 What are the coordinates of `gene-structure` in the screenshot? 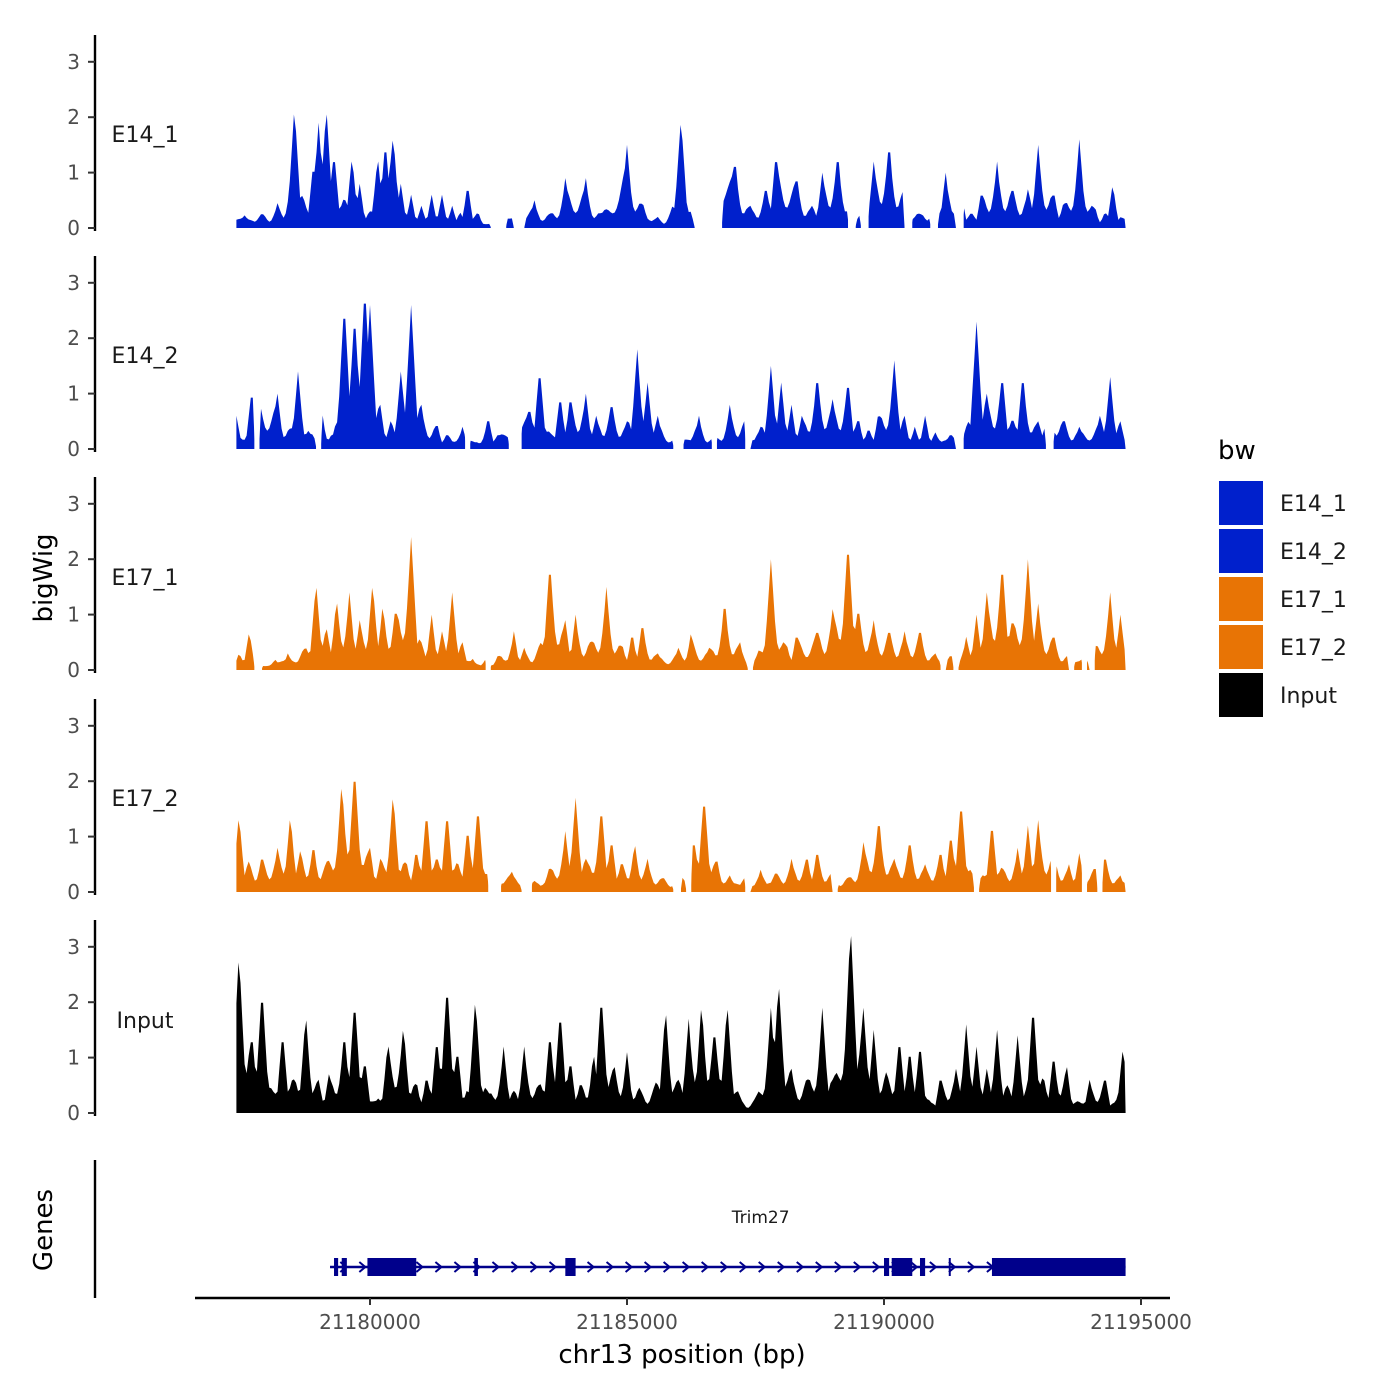 It's located at (728, 1267).